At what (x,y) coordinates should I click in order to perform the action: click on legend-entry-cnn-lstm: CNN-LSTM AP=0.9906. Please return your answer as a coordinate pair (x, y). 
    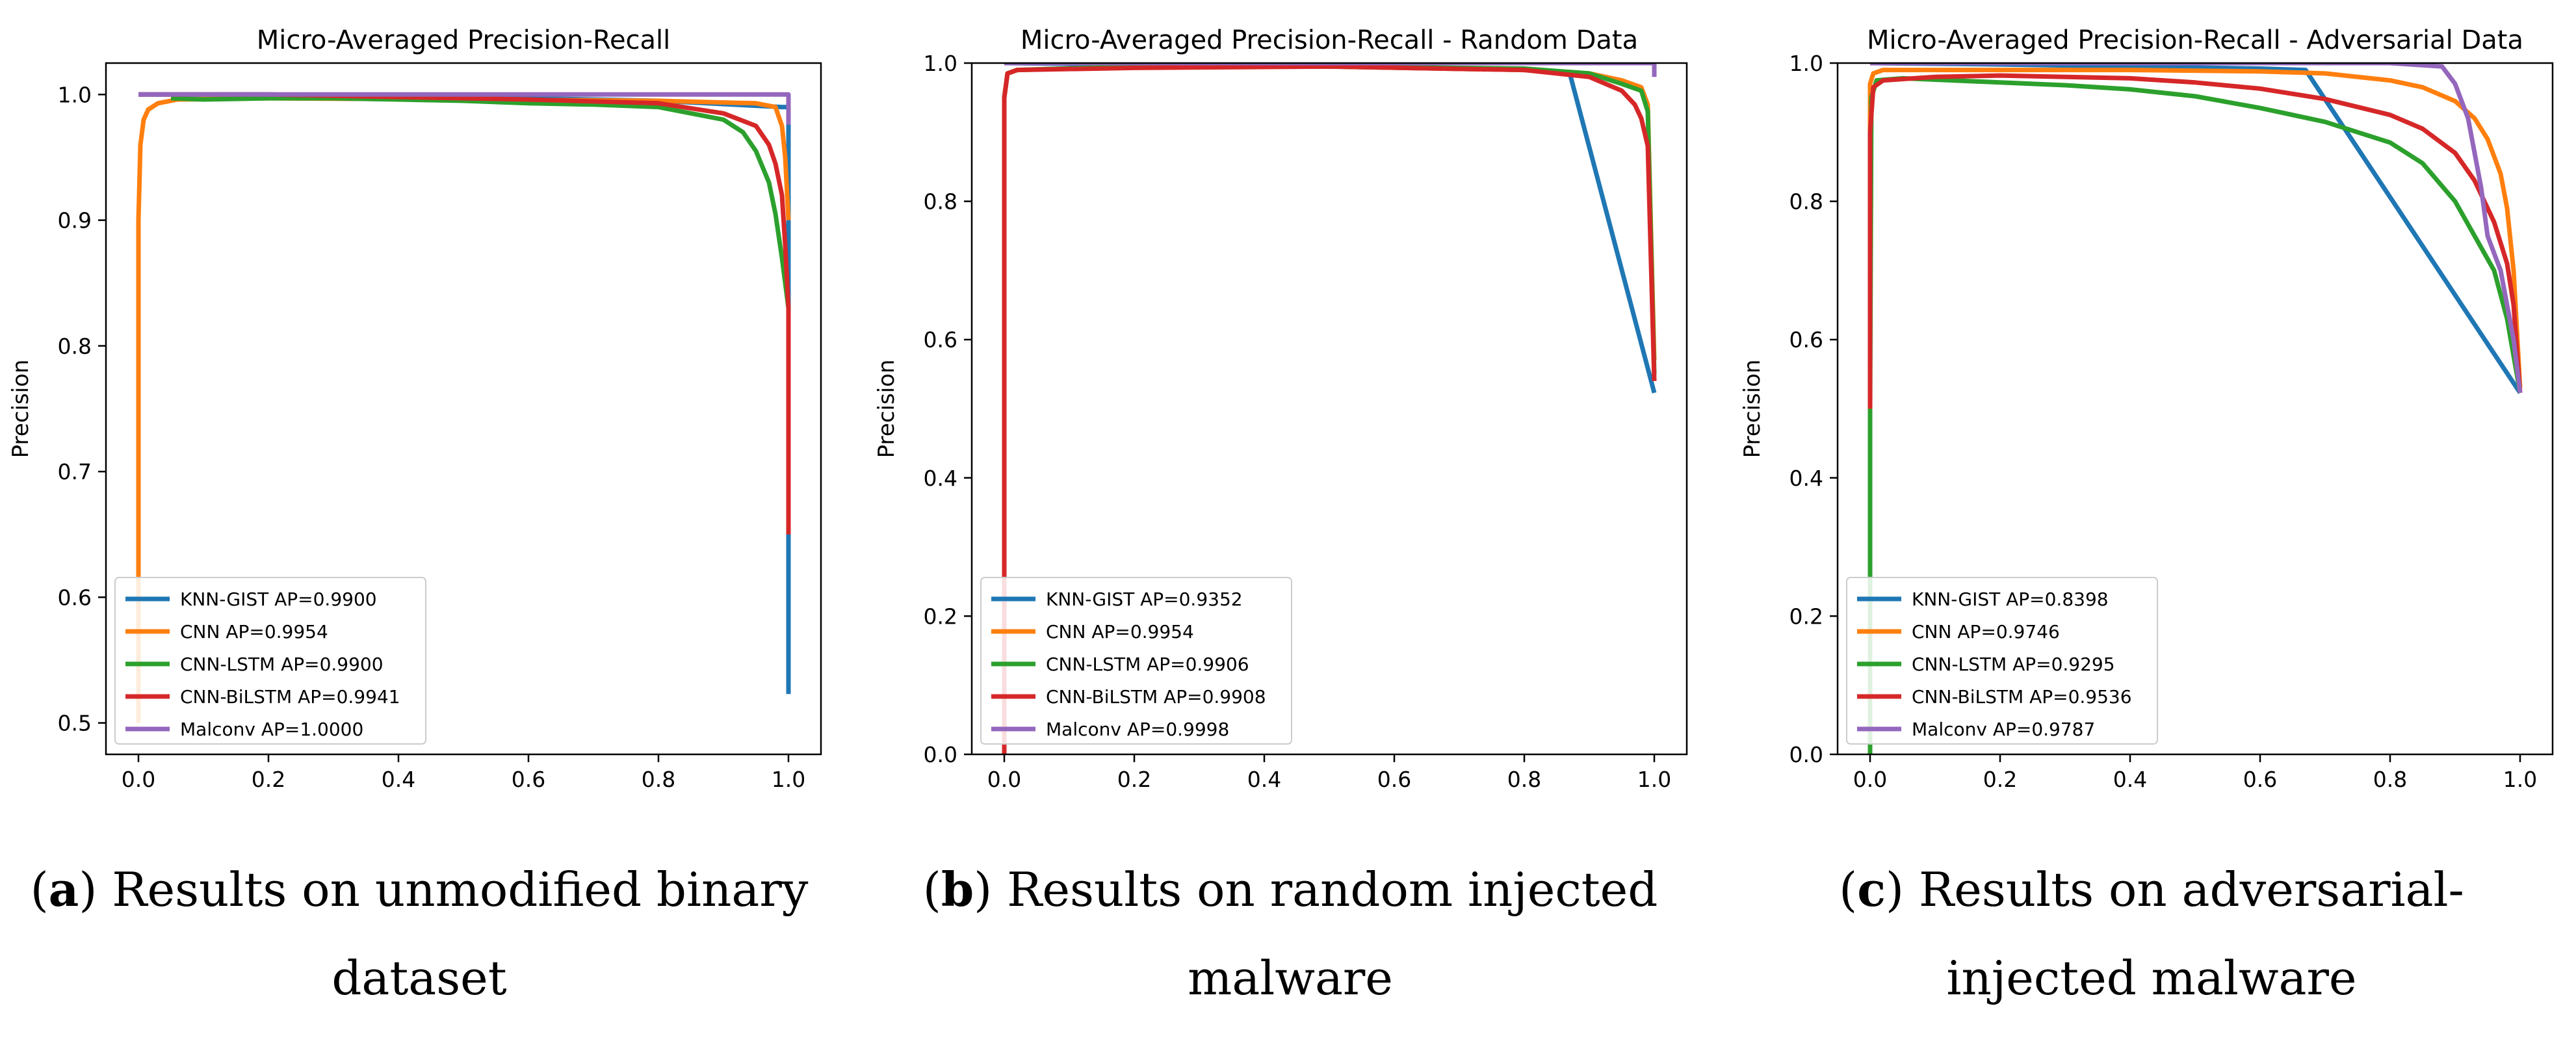
    Looking at the image, I should click on (1147, 664).